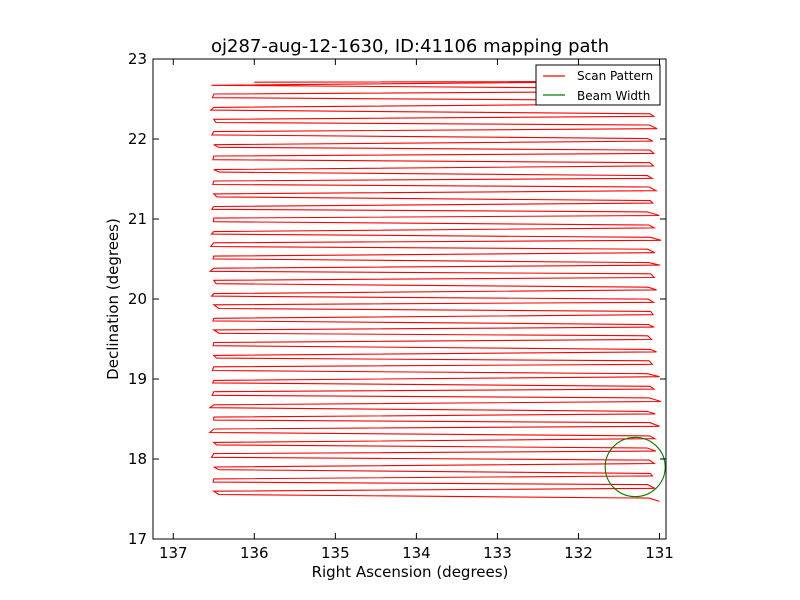 Image resolution: width=800 pixels, height=600 pixels. I want to click on y-tick-label: 20, so click(137, 299).